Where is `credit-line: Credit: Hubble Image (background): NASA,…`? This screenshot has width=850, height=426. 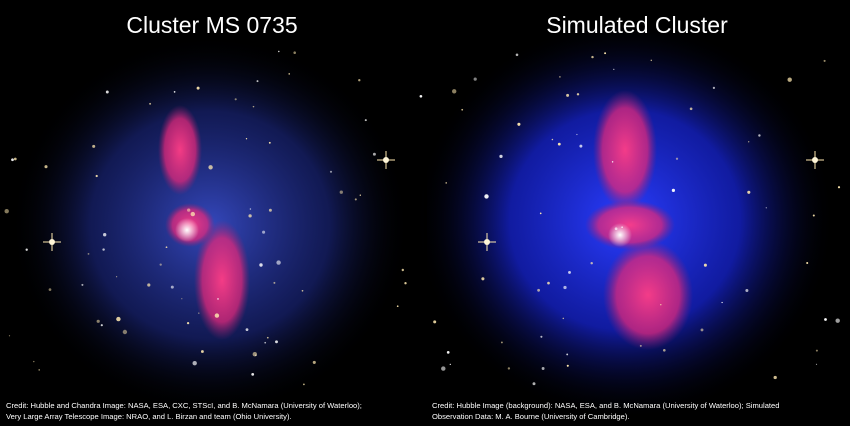
credit-line: Credit: Hubble Image (background): NASA,… is located at coordinates (605, 405).